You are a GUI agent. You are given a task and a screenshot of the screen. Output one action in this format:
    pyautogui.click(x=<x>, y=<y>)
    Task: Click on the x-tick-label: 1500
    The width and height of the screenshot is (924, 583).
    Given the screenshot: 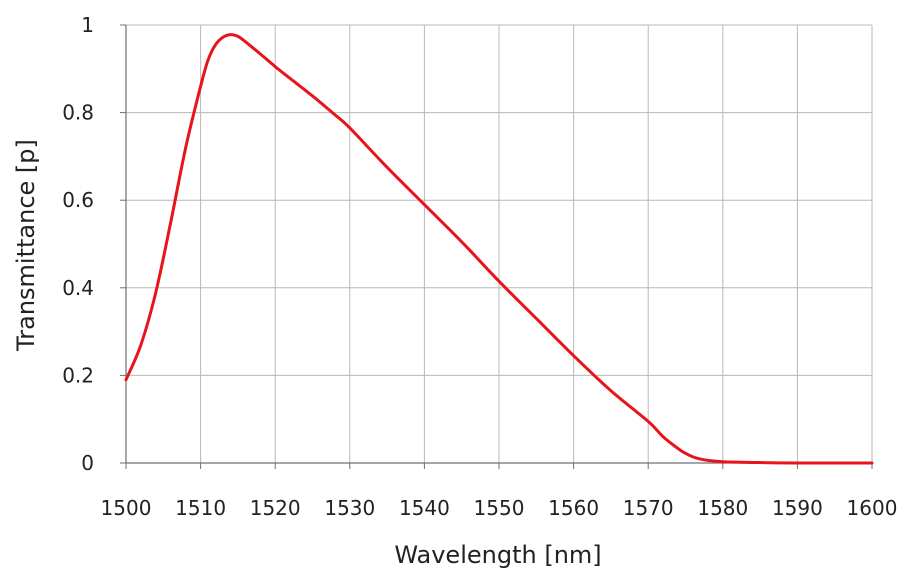 What is the action you would take?
    pyautogui.click(x=126, y=508)
    